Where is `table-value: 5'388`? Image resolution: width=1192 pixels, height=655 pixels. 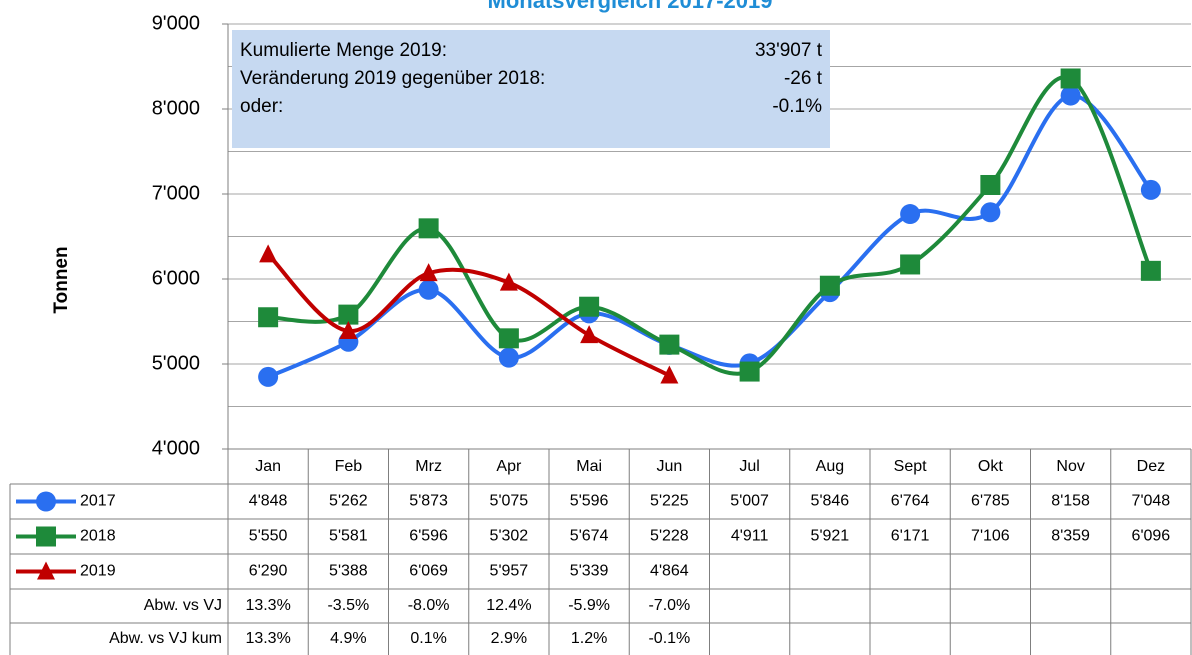
table-value: 5'388 is located at coordinates (348, 571).